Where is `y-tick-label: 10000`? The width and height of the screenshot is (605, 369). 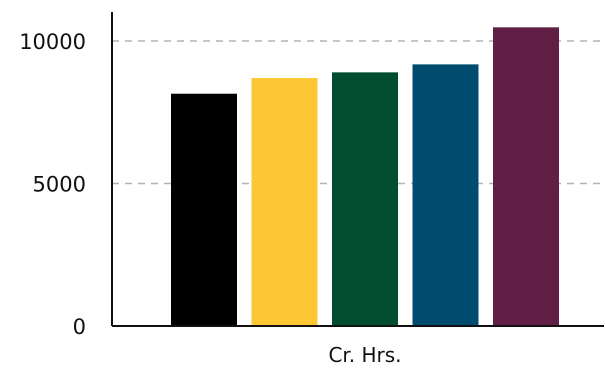
y-tick-label: 10000 is located at coordinates (52, 42).